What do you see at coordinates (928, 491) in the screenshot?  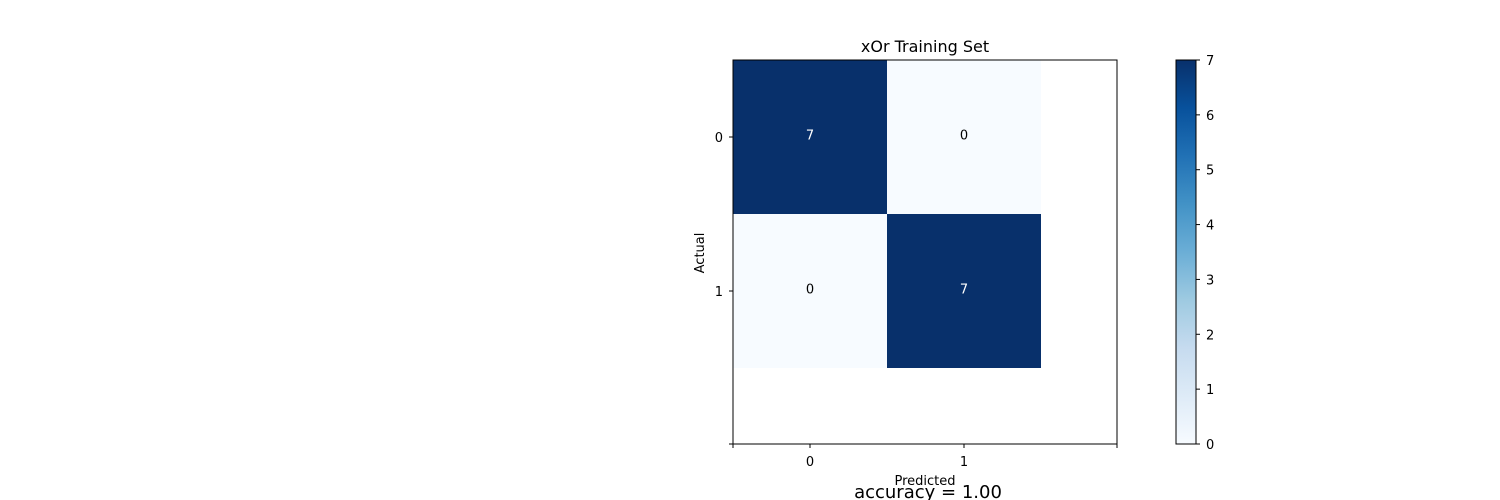 I see `accuracy-text: accuracy = 1.00` at bounding box center [928, 491].